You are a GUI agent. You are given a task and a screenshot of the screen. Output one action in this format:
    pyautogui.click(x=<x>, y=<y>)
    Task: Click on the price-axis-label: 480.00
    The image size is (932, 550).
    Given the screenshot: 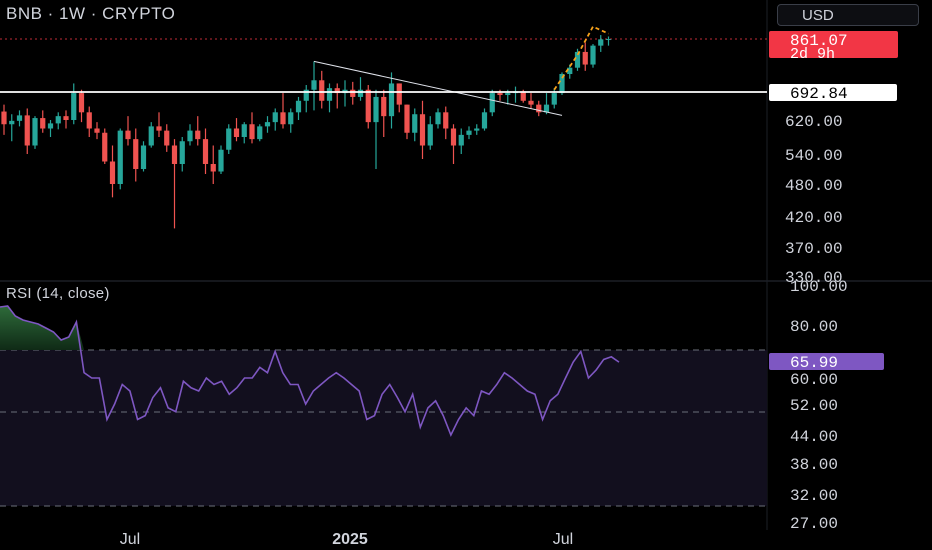 What is the action you would take?
    pyautogui.click(x=814, y=186)
    